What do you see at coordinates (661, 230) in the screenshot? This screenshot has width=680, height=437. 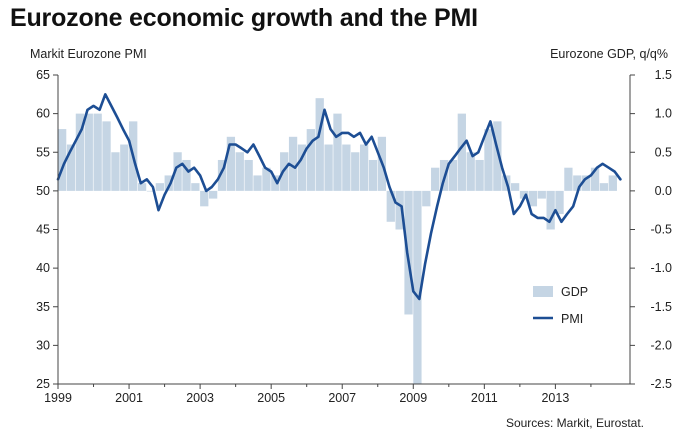 I see `right-tick-label: -0.5` at bounding box center [661, 230].